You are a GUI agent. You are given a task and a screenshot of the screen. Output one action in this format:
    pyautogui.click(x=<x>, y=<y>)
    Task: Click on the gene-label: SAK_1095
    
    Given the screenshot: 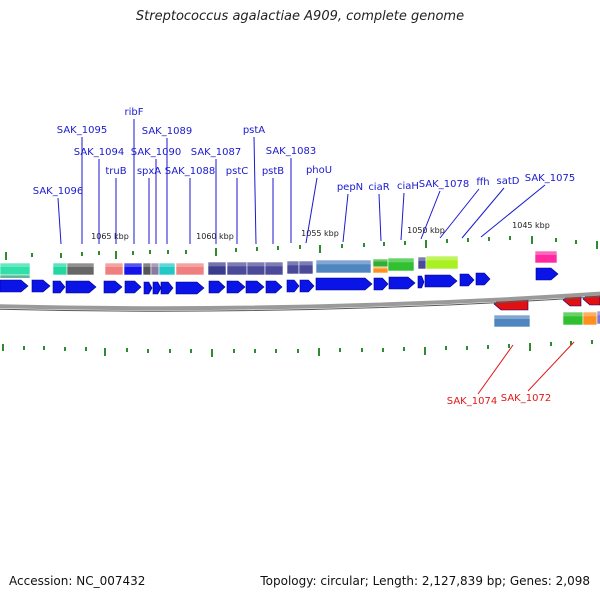 What is the action you would take?
    pyautogui.click(x=82, y=130)
    